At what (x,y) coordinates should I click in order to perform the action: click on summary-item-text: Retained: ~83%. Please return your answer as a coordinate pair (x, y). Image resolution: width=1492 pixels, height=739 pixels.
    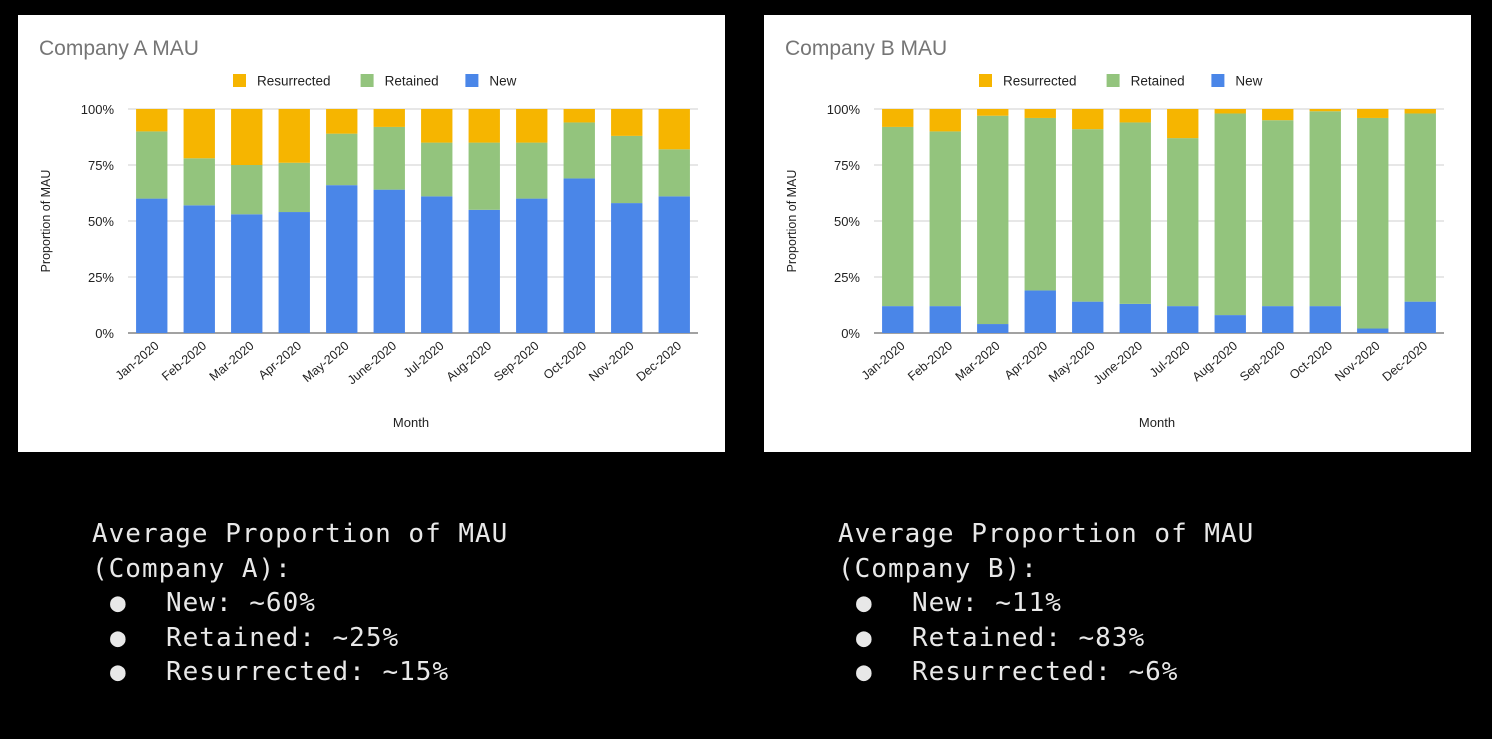
    Looking at the image, I should click on (1029, 637).